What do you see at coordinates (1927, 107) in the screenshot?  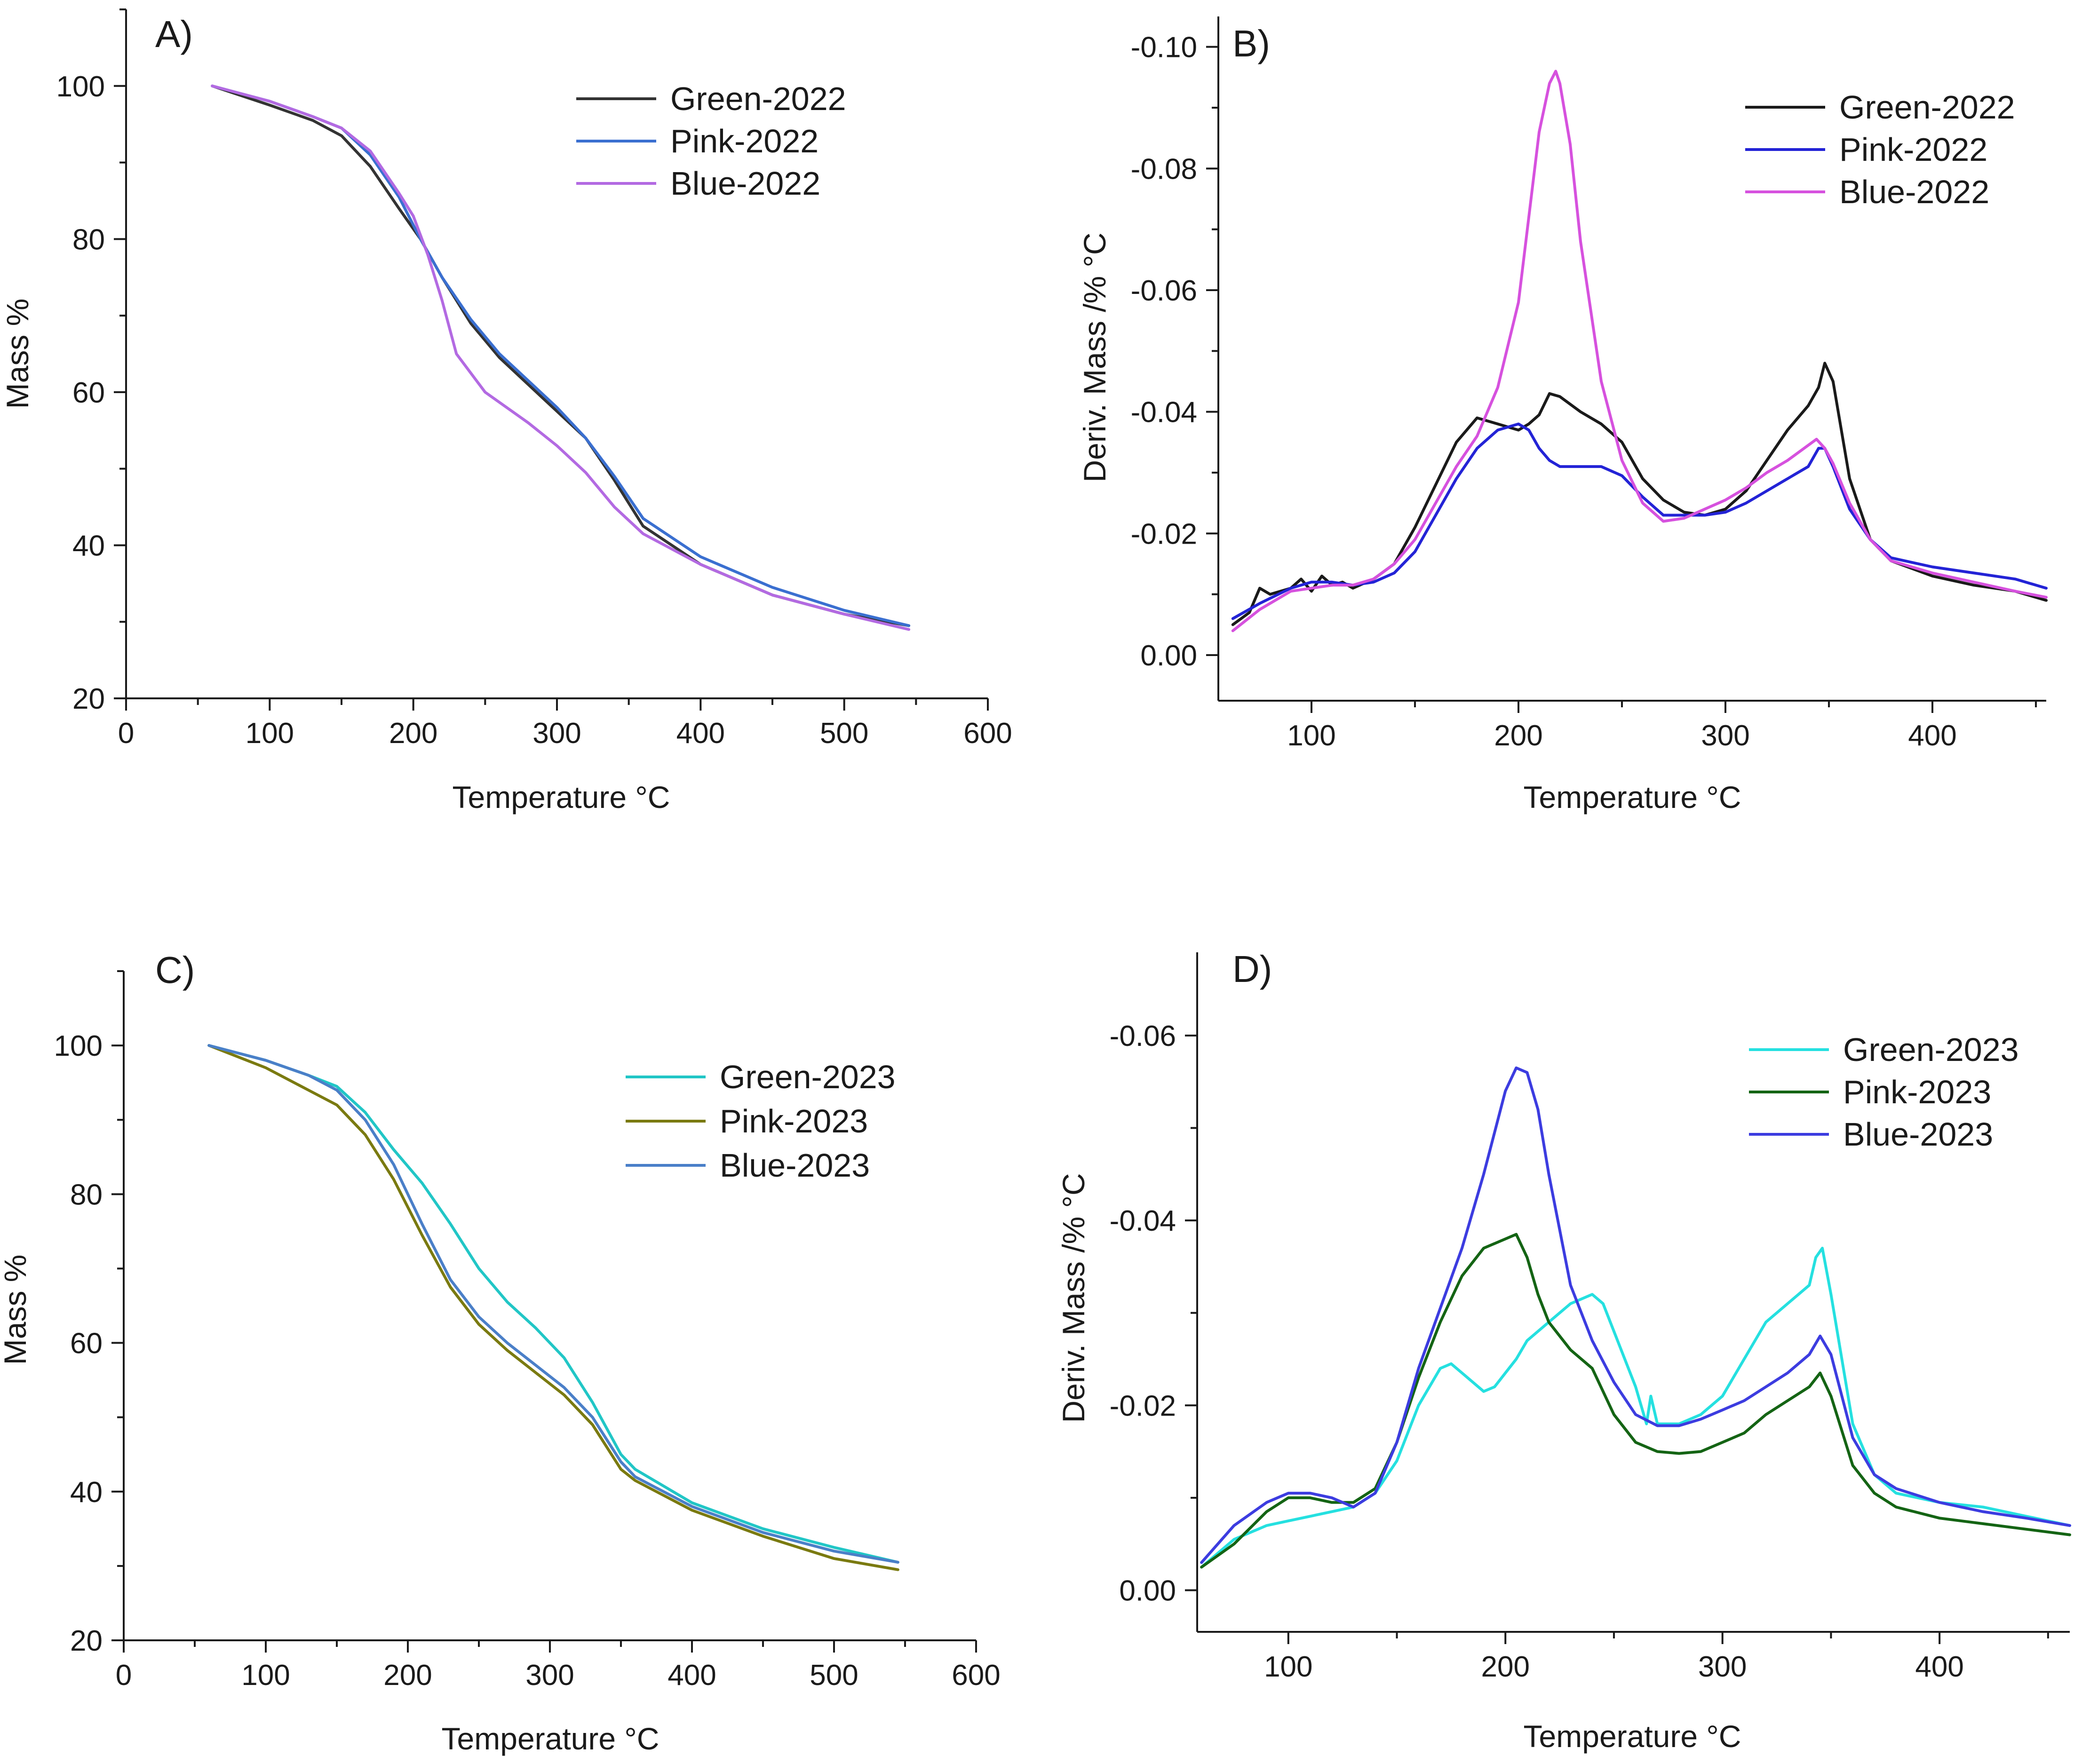 I see `panel-1-legend-label: Green-2022` at bounding box center [1927, 107].